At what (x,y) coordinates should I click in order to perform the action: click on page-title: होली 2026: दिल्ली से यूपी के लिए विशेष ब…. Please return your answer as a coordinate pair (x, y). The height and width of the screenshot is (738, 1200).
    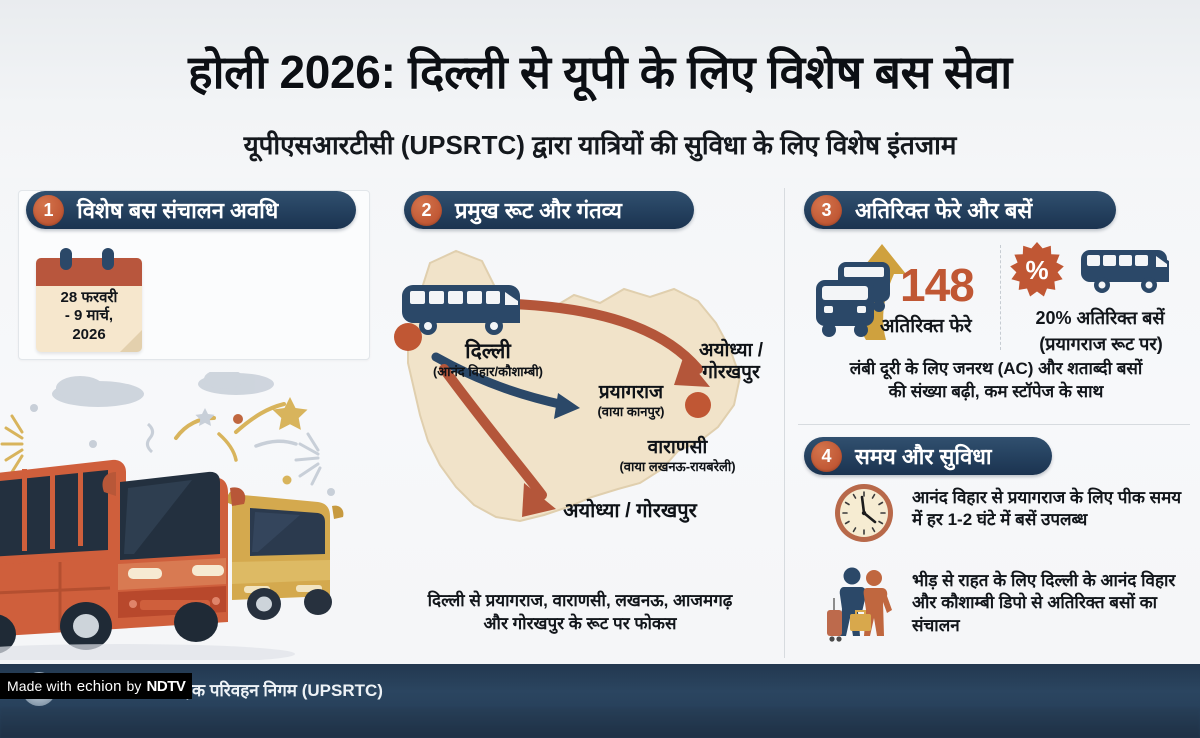
    Looking at the image, I should click on (600, 72).